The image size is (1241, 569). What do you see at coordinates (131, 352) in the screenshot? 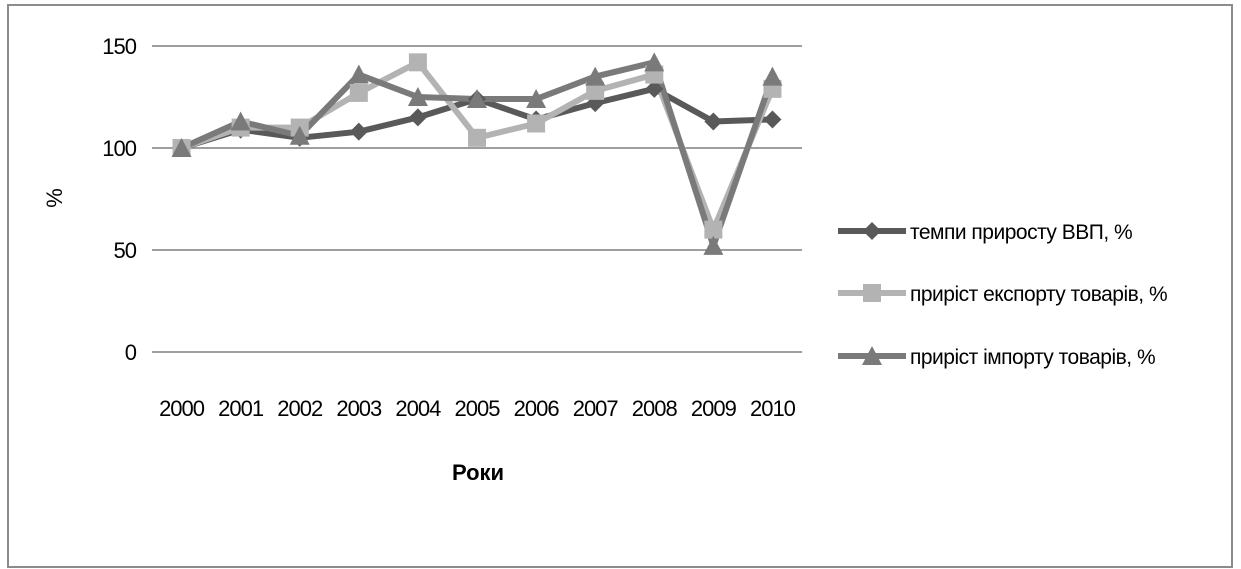
I see `y-tick-label: 0` at bounding box center [131, 352].